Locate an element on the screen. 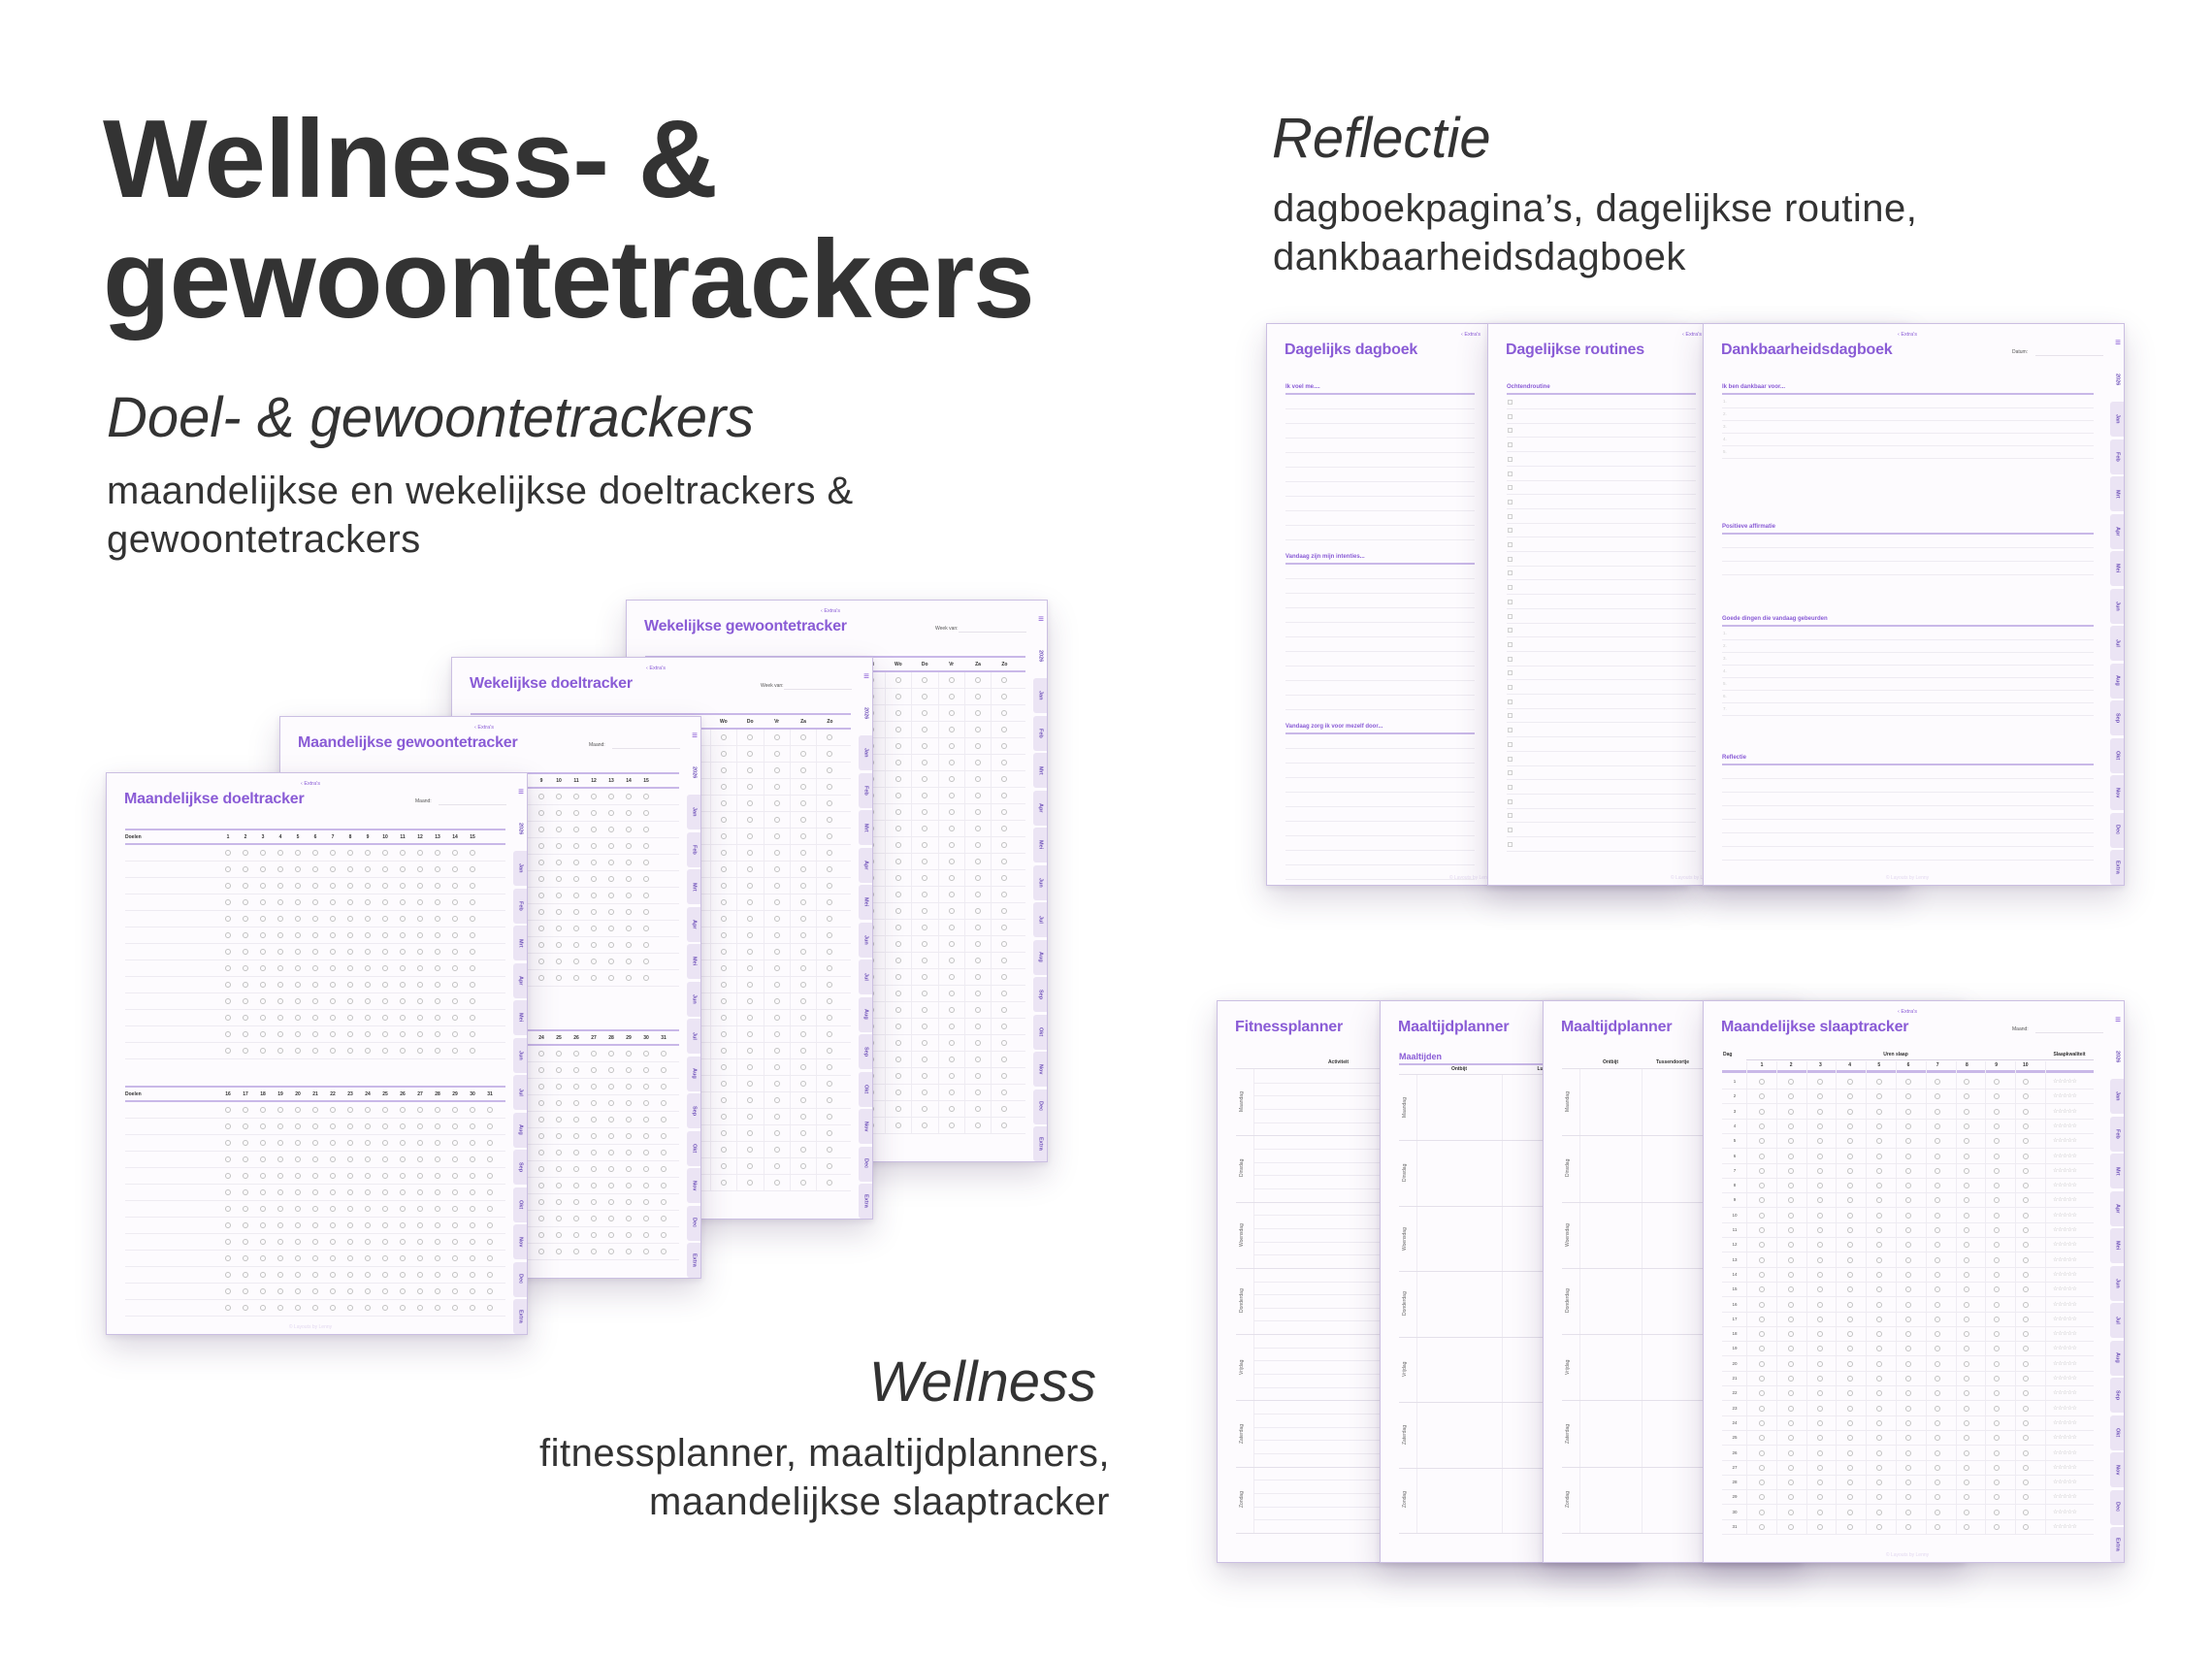  tab-dec: Dec is located at coordinates (2117, 830).